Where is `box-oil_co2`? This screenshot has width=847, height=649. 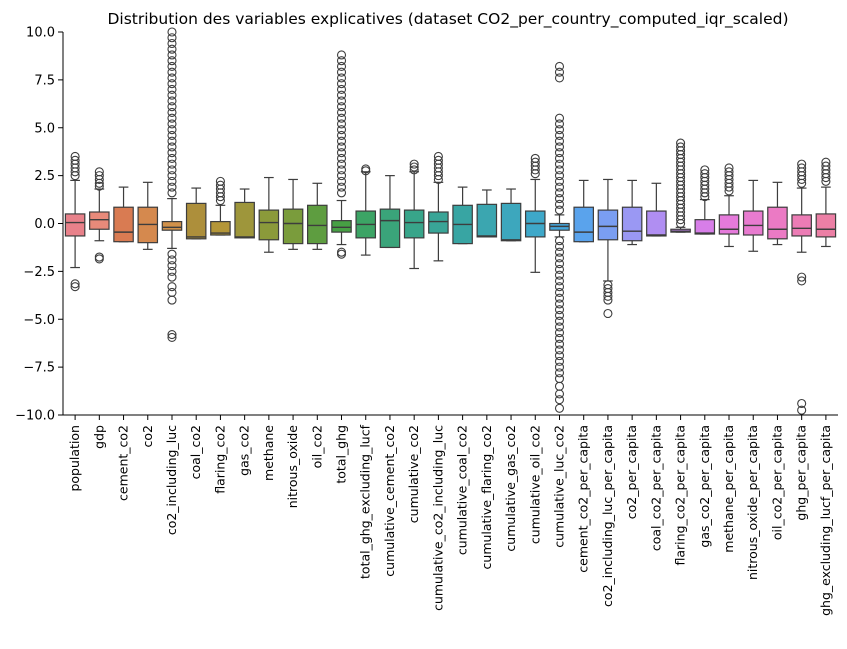
box-oil_co2 is located at coordinates (317, 216).